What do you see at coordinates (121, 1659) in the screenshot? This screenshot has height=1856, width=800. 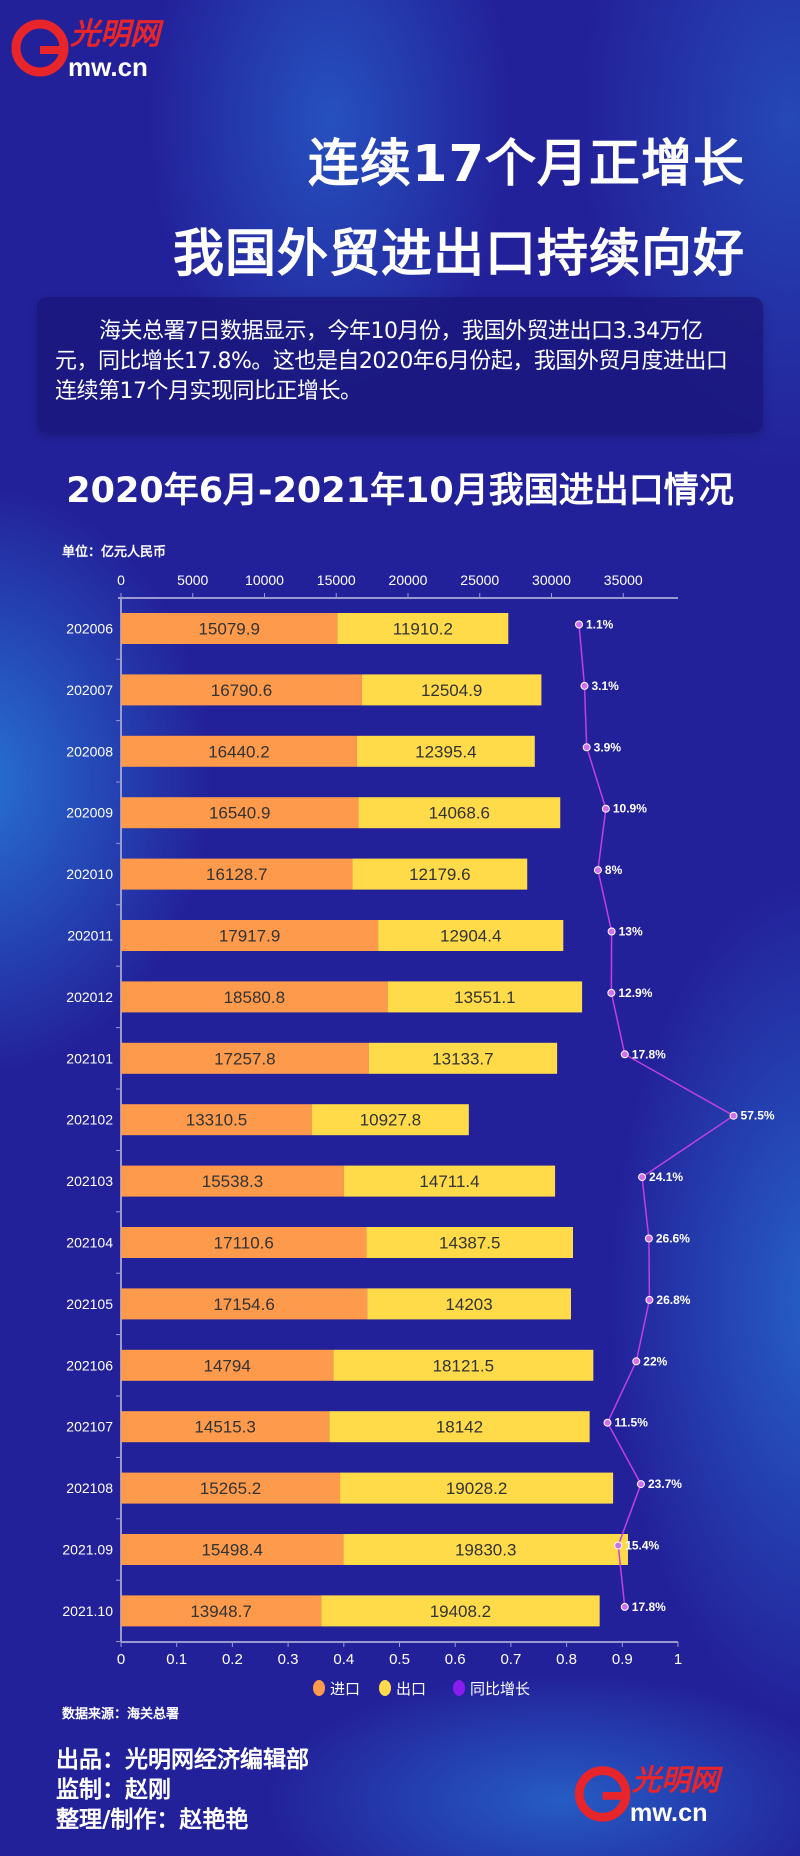 I see `bottom-axis-tick-label: 0` at bounding box center [121, 1659].